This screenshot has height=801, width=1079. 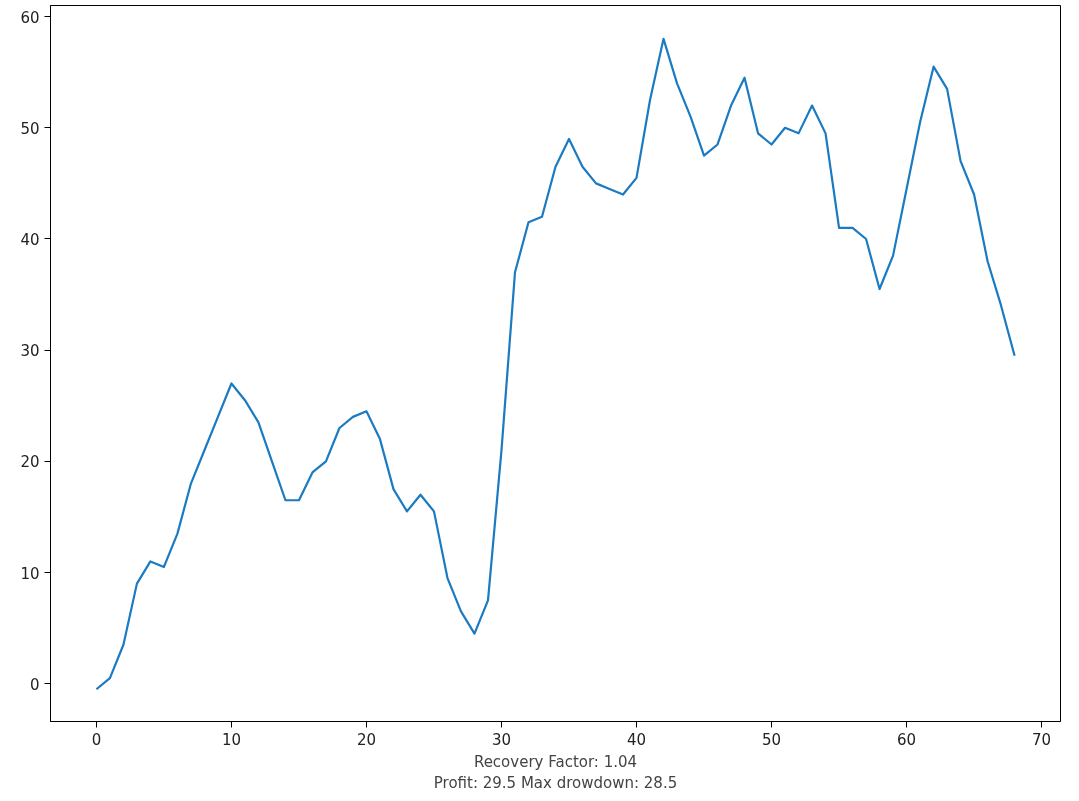 I want to click on y-tick-label: 0, so click(x=34, y=684).